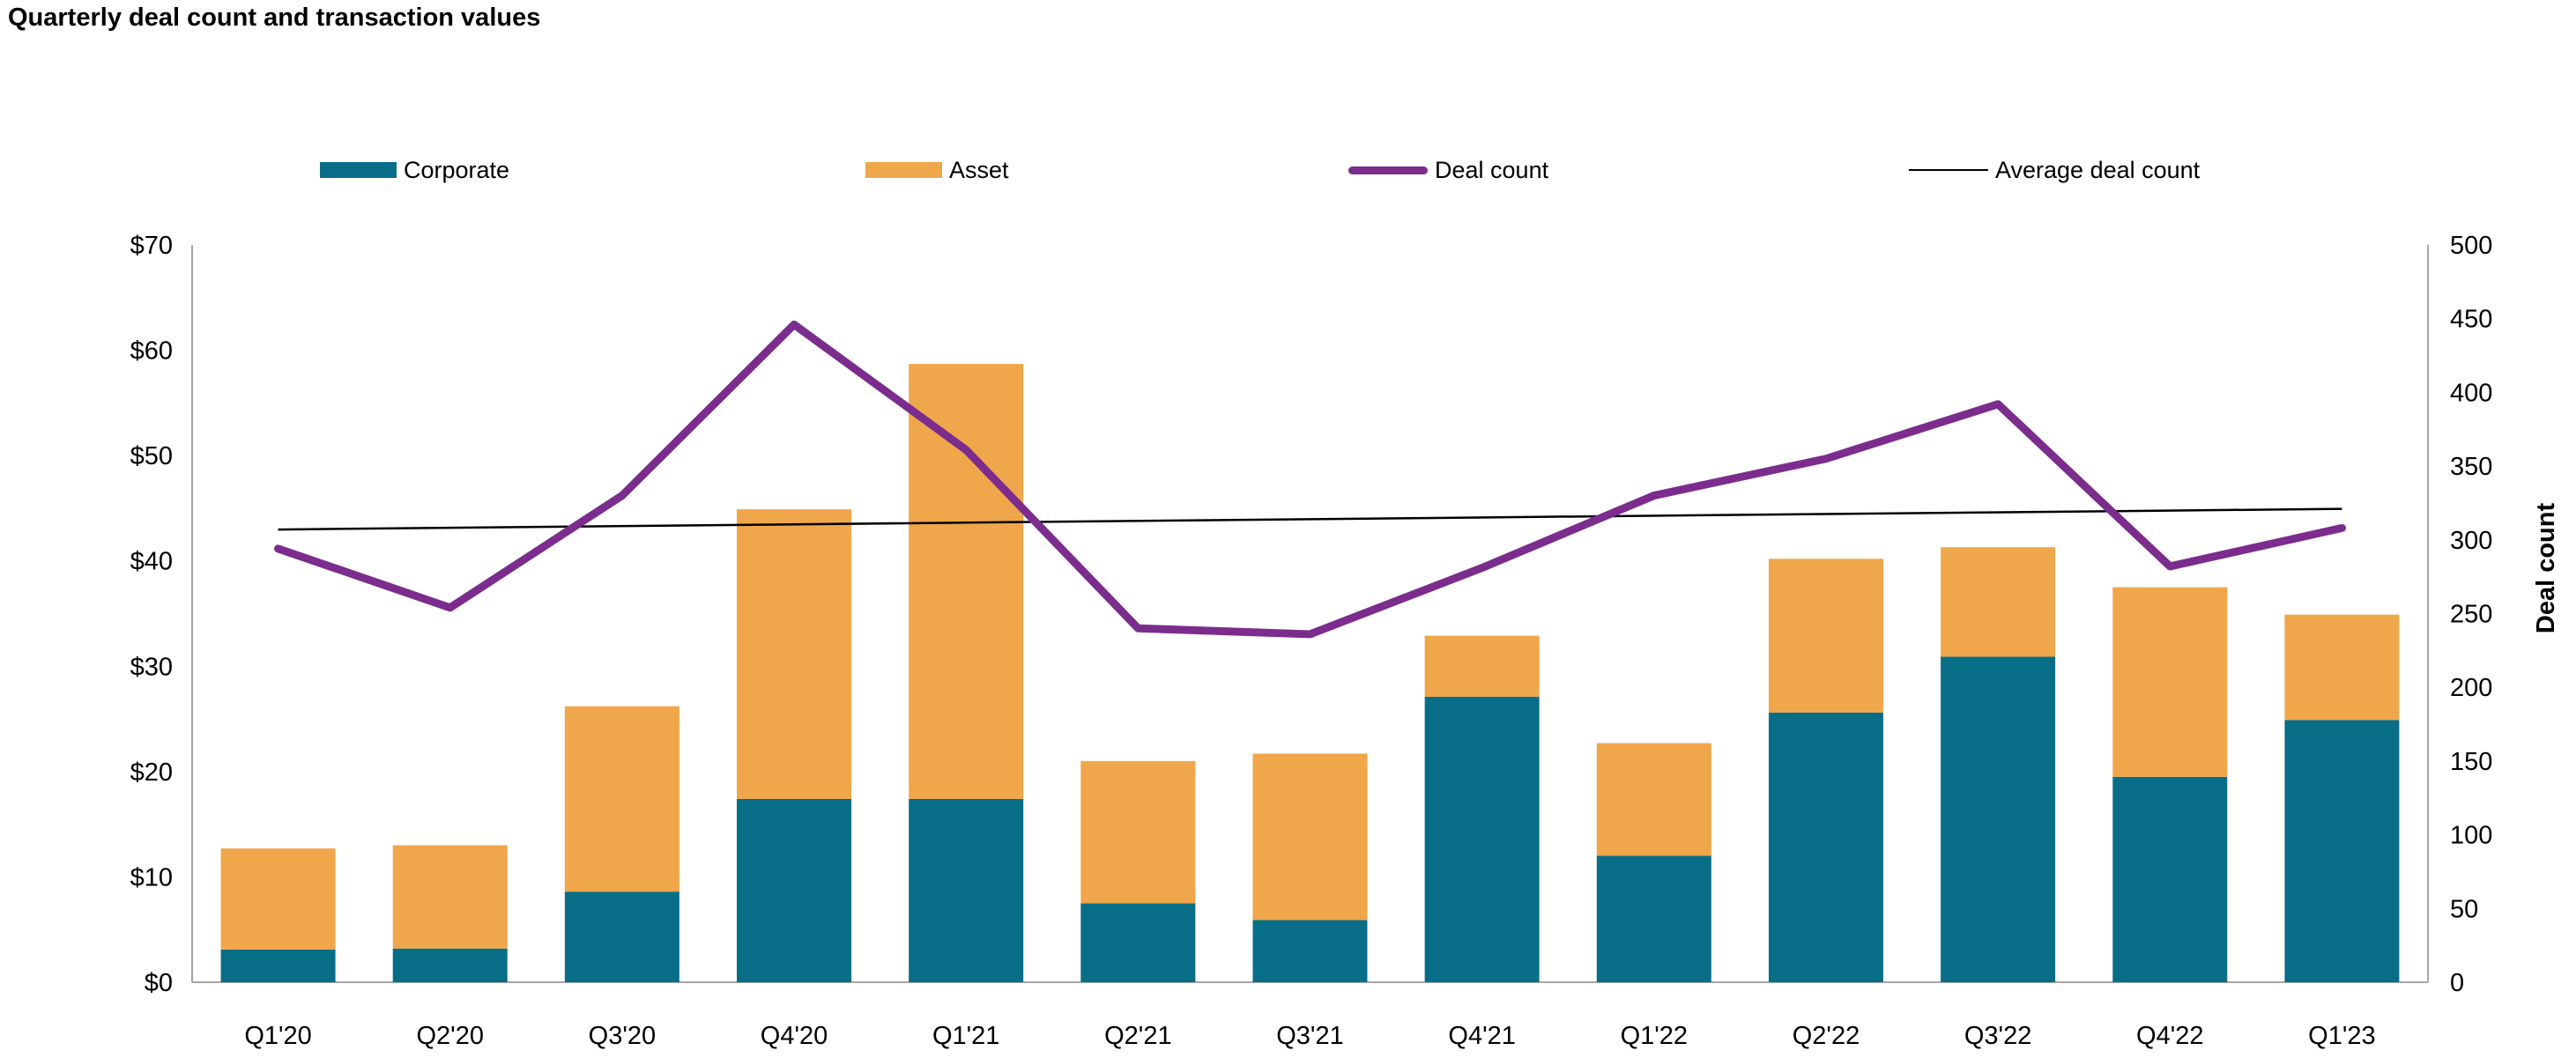 This screenshot has height=1058, width=2576. I want to click on bar-corporate-Q4'22, so click(2170, 879).